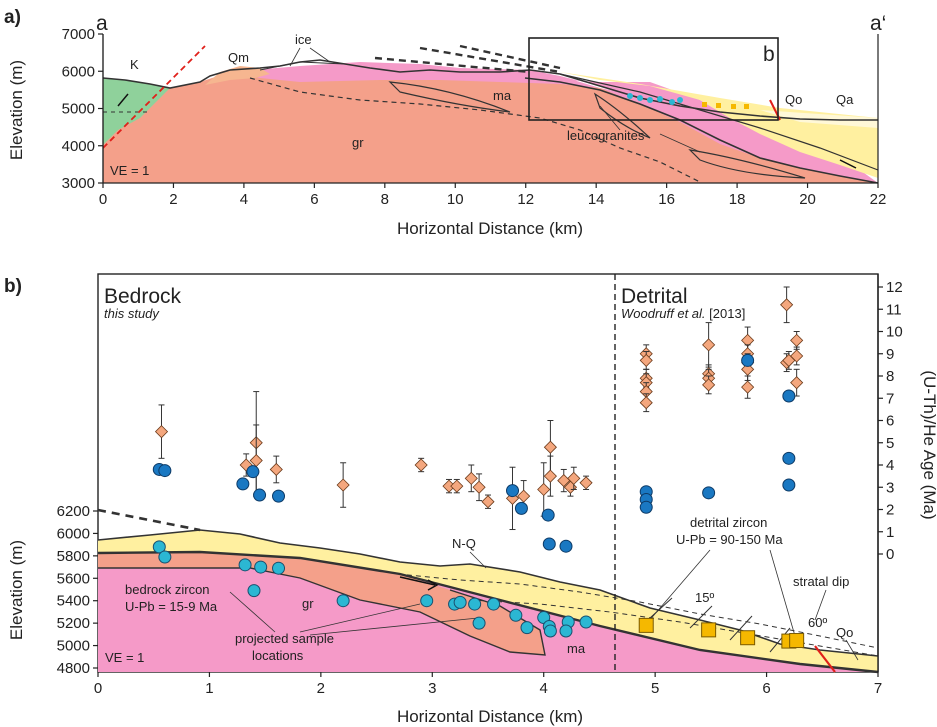 The image size is (937, 727). I want to click on inset-box-b, so click(653, 79).